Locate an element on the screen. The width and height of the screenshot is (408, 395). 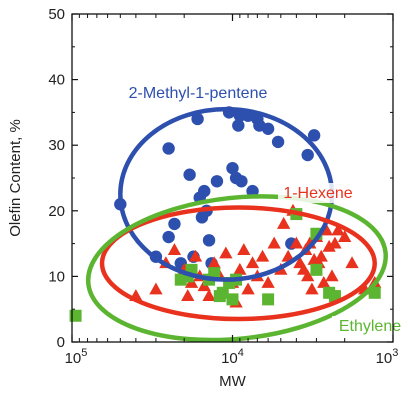
x-tick-exponent: 4 is located at coordinates (241, 353).